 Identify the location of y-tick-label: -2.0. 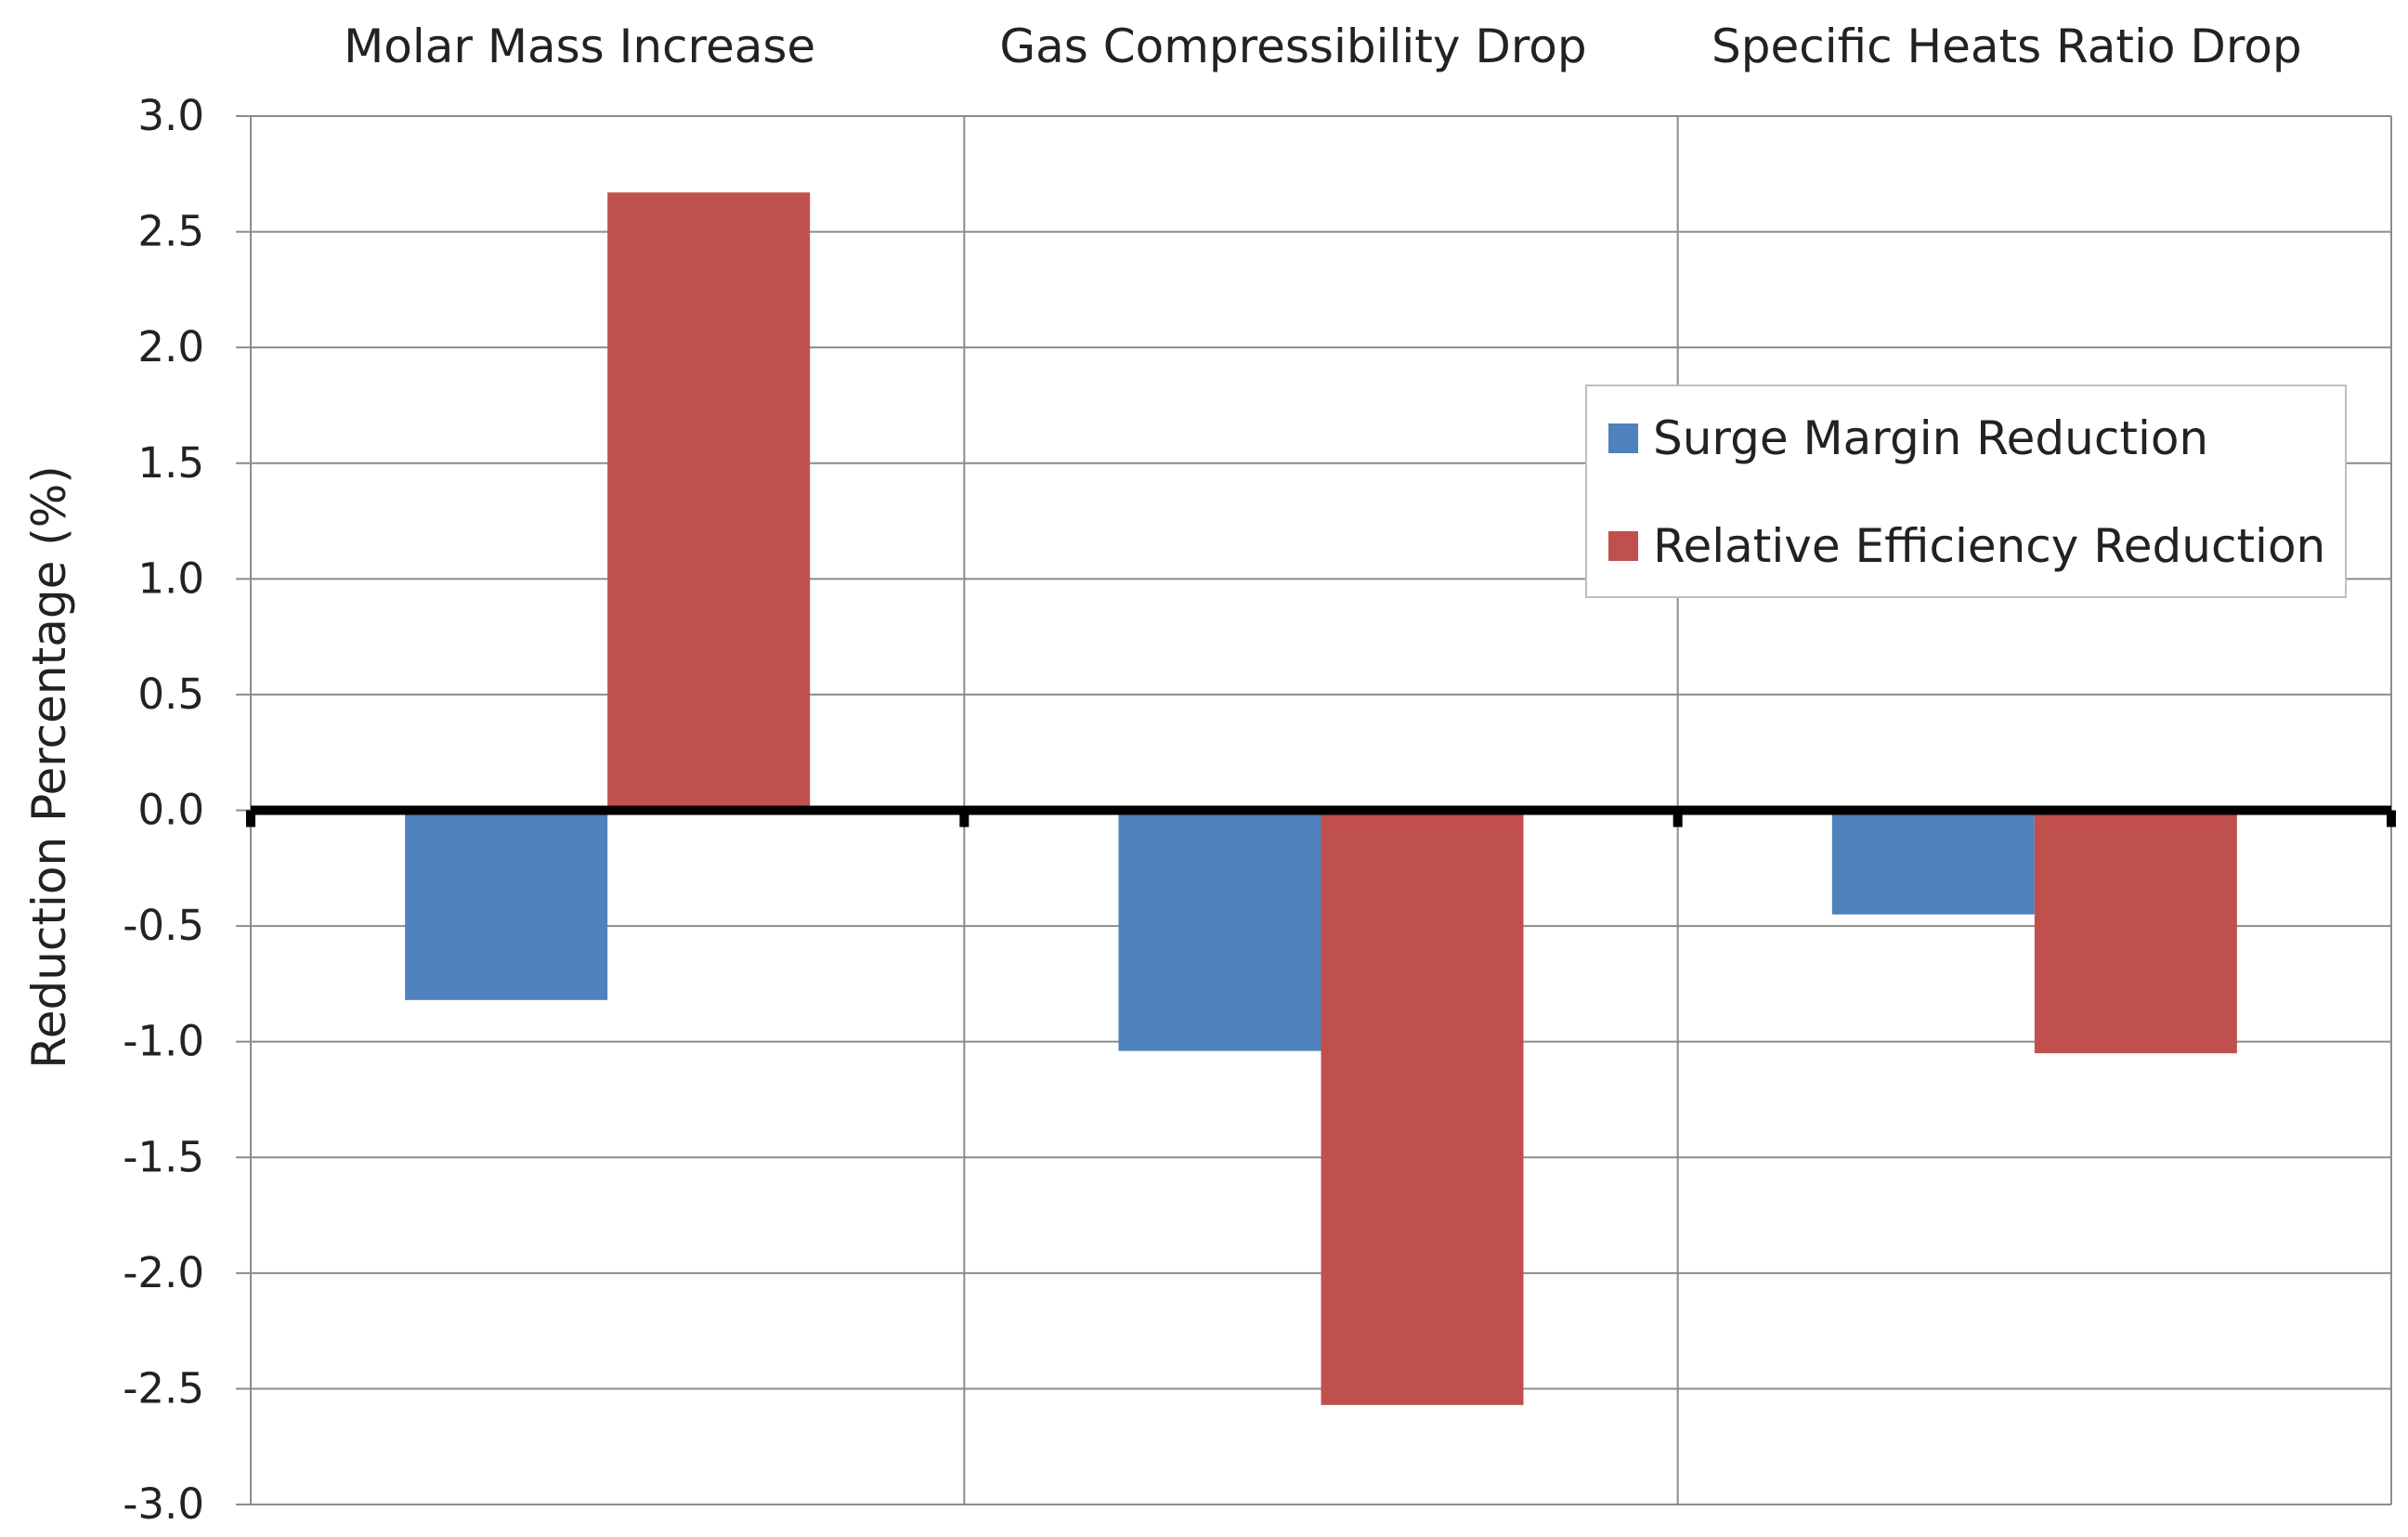
(163, 1272).